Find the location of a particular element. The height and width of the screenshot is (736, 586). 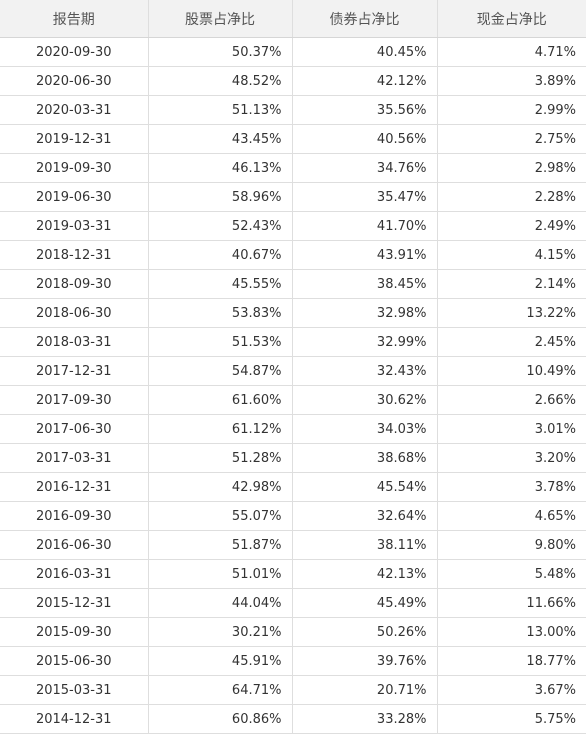

table-row: 2015-03-31 64.71% 20.71% 3.67% is located at coordinates (293, 690).